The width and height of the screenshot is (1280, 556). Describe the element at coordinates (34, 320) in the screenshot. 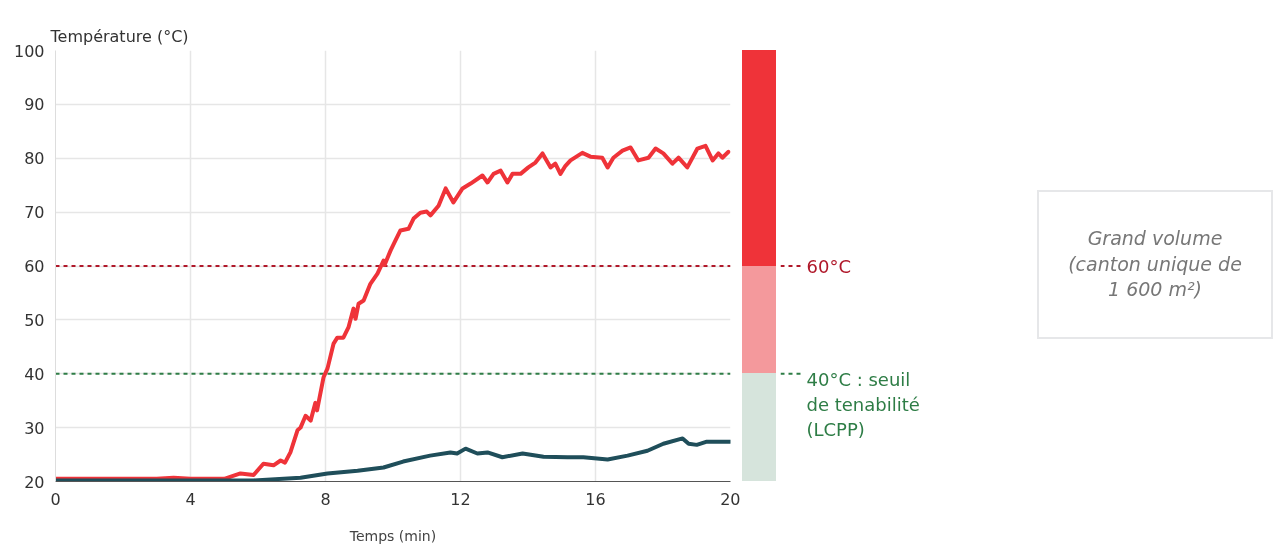

I see `y-tick-label: 50` at that location.